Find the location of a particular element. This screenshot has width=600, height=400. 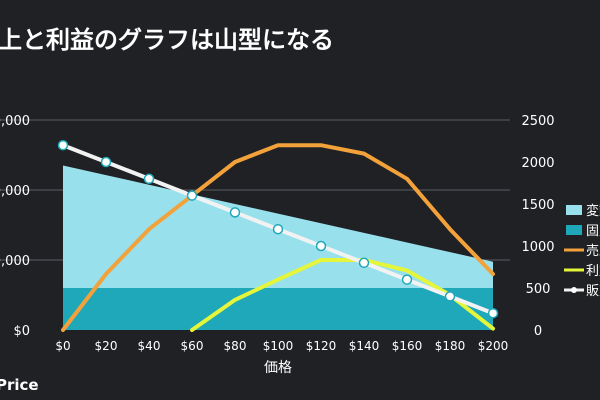

y-left-tick-label: $0 is located at coordinates (21, 331).